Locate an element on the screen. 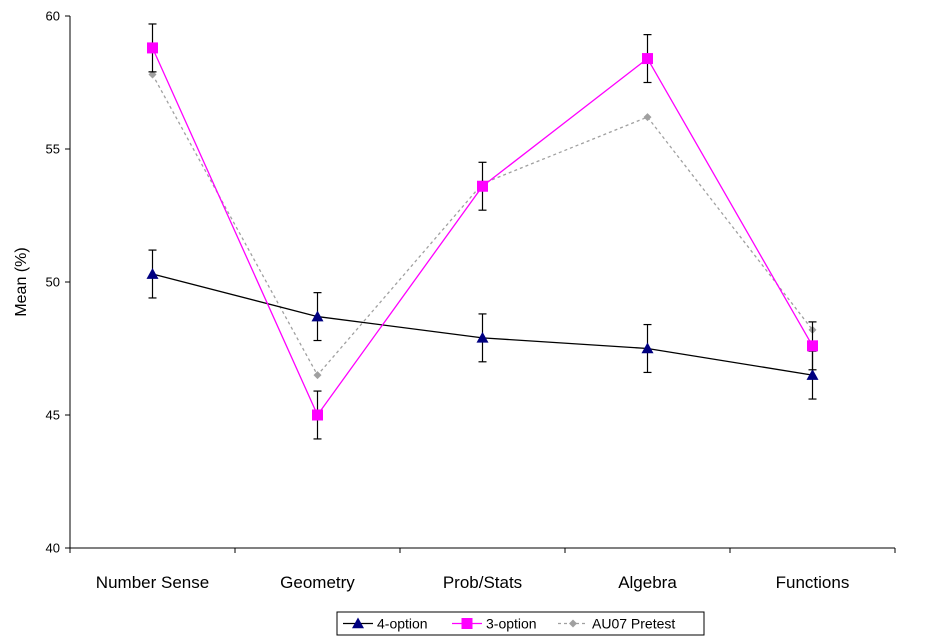  x-tick-label: Number Sense is located at coordinates (152, 582).